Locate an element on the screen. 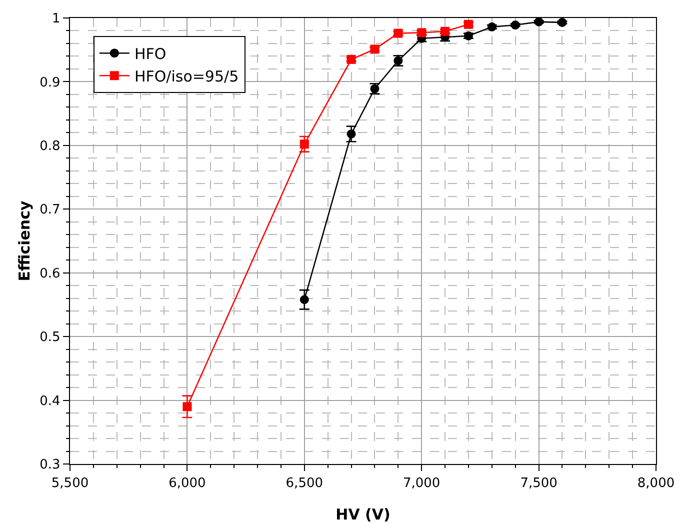 This screenshot has height=524, width=687. x-tick-label: 7,500 is located at coordinates (539, 483).